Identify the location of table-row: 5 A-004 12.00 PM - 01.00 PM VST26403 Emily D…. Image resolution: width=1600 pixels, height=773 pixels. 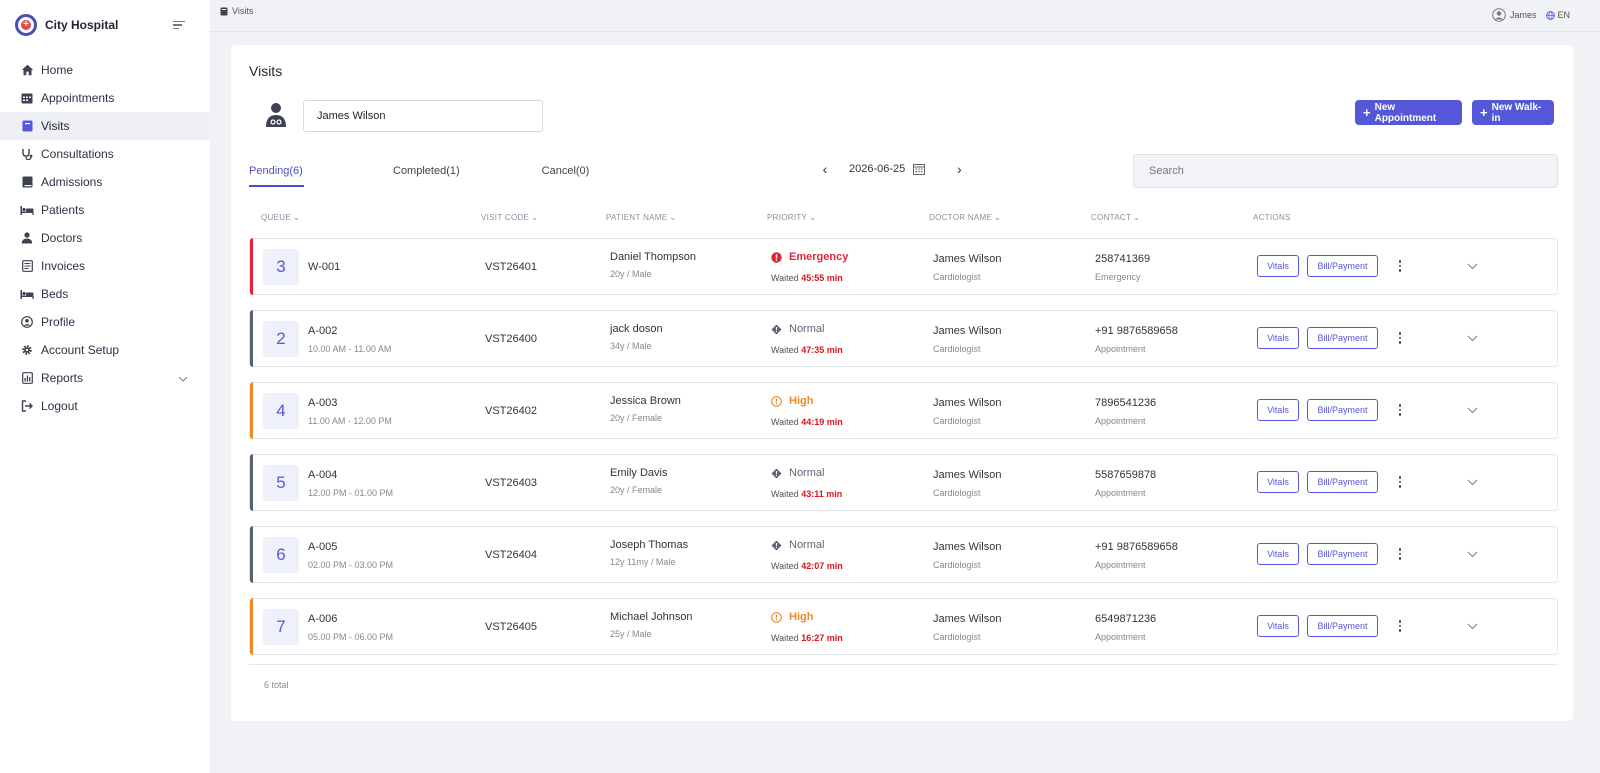
(903, 482).